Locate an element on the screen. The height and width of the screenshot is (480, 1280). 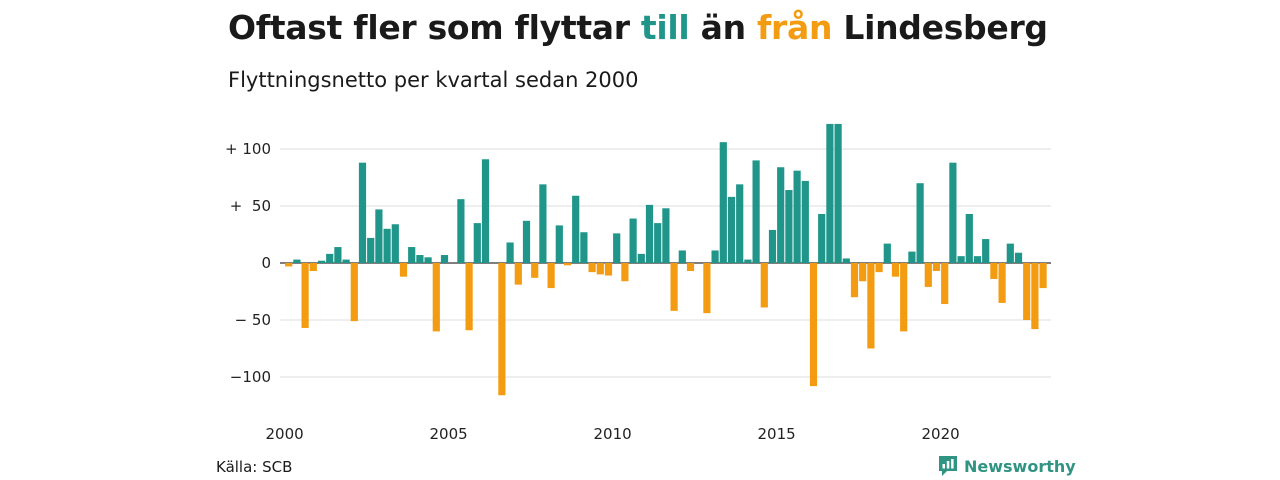
x-tick-label: 2015 is located at coordinates (777, 434).